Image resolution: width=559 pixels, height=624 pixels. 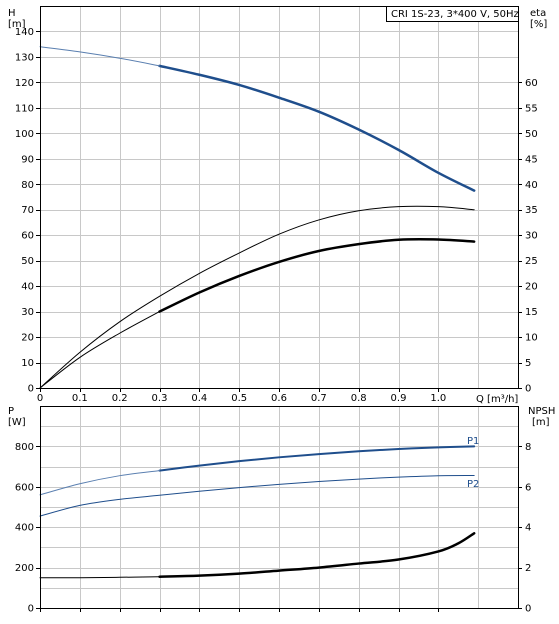 What do you see at coordinates (24, 447) in the screenshot?
I see `p-tick-label: 800` at bounding box center [24, 447].